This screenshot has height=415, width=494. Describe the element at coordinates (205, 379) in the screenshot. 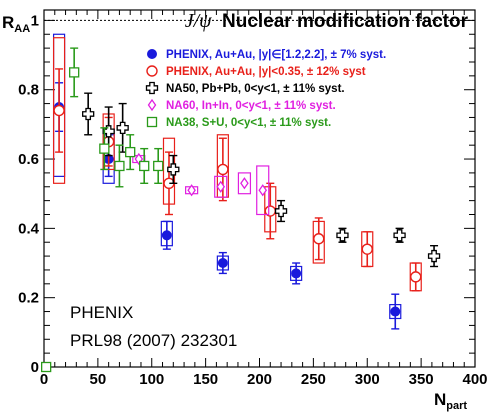

I see `x-tick-label: 150` at that location.